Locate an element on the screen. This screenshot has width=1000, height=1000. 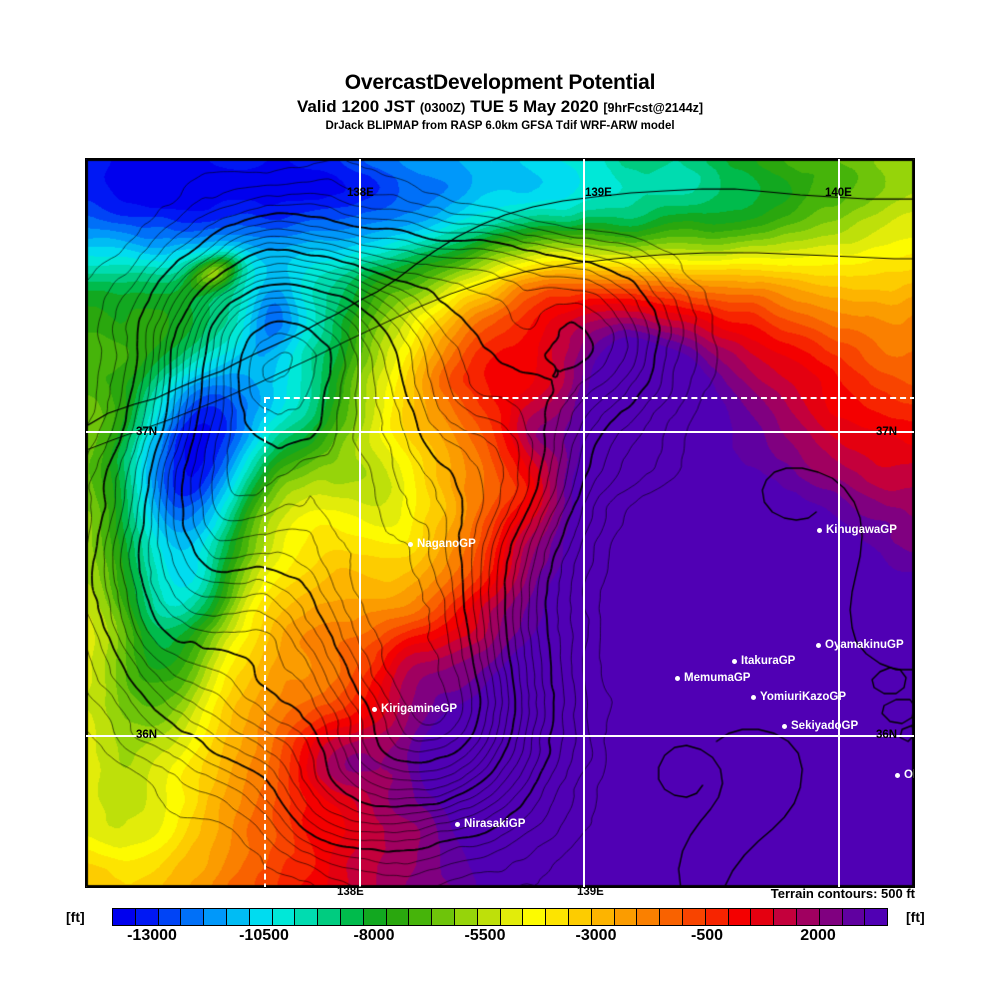
colorbar-unit-left: [ft] is located at coordinates (75, 917).